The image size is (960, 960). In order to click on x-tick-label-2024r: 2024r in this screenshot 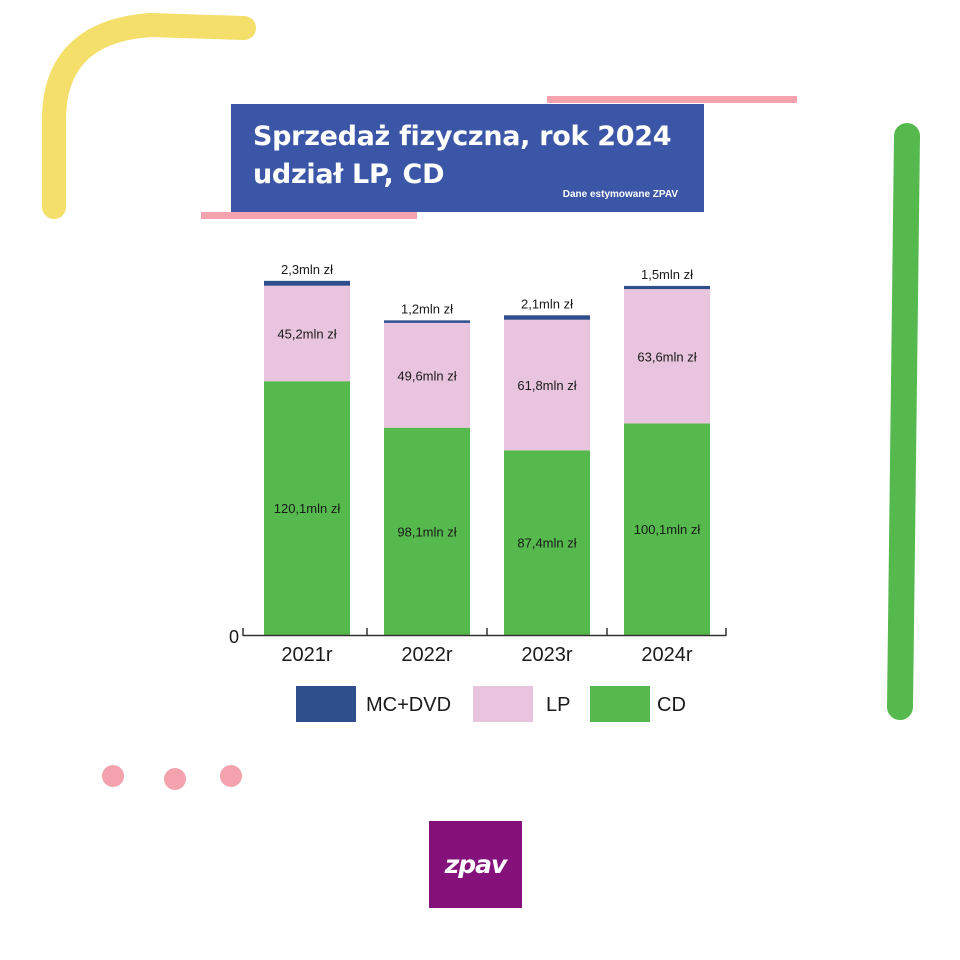, I will do `click(666, 655)`.